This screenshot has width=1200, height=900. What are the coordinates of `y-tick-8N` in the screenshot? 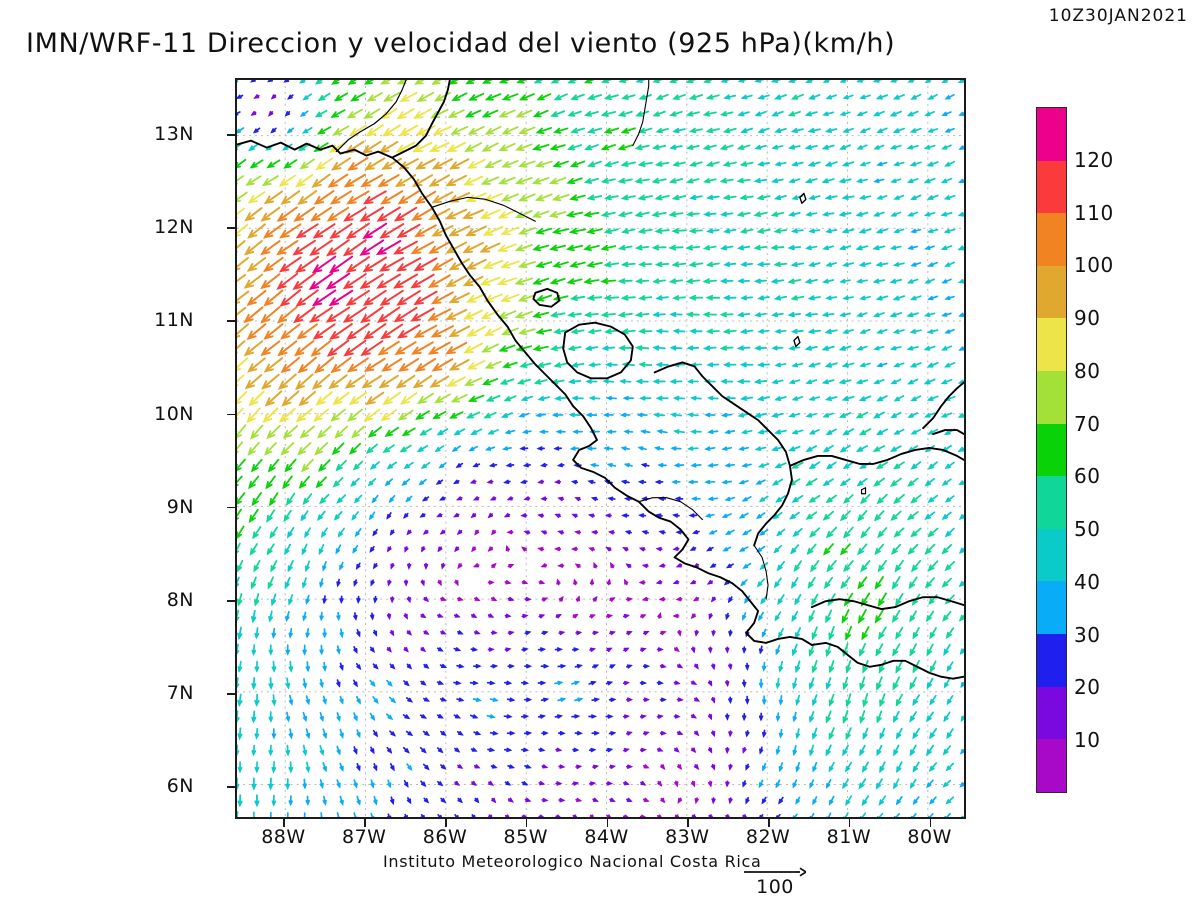 It's located at (231, 600).